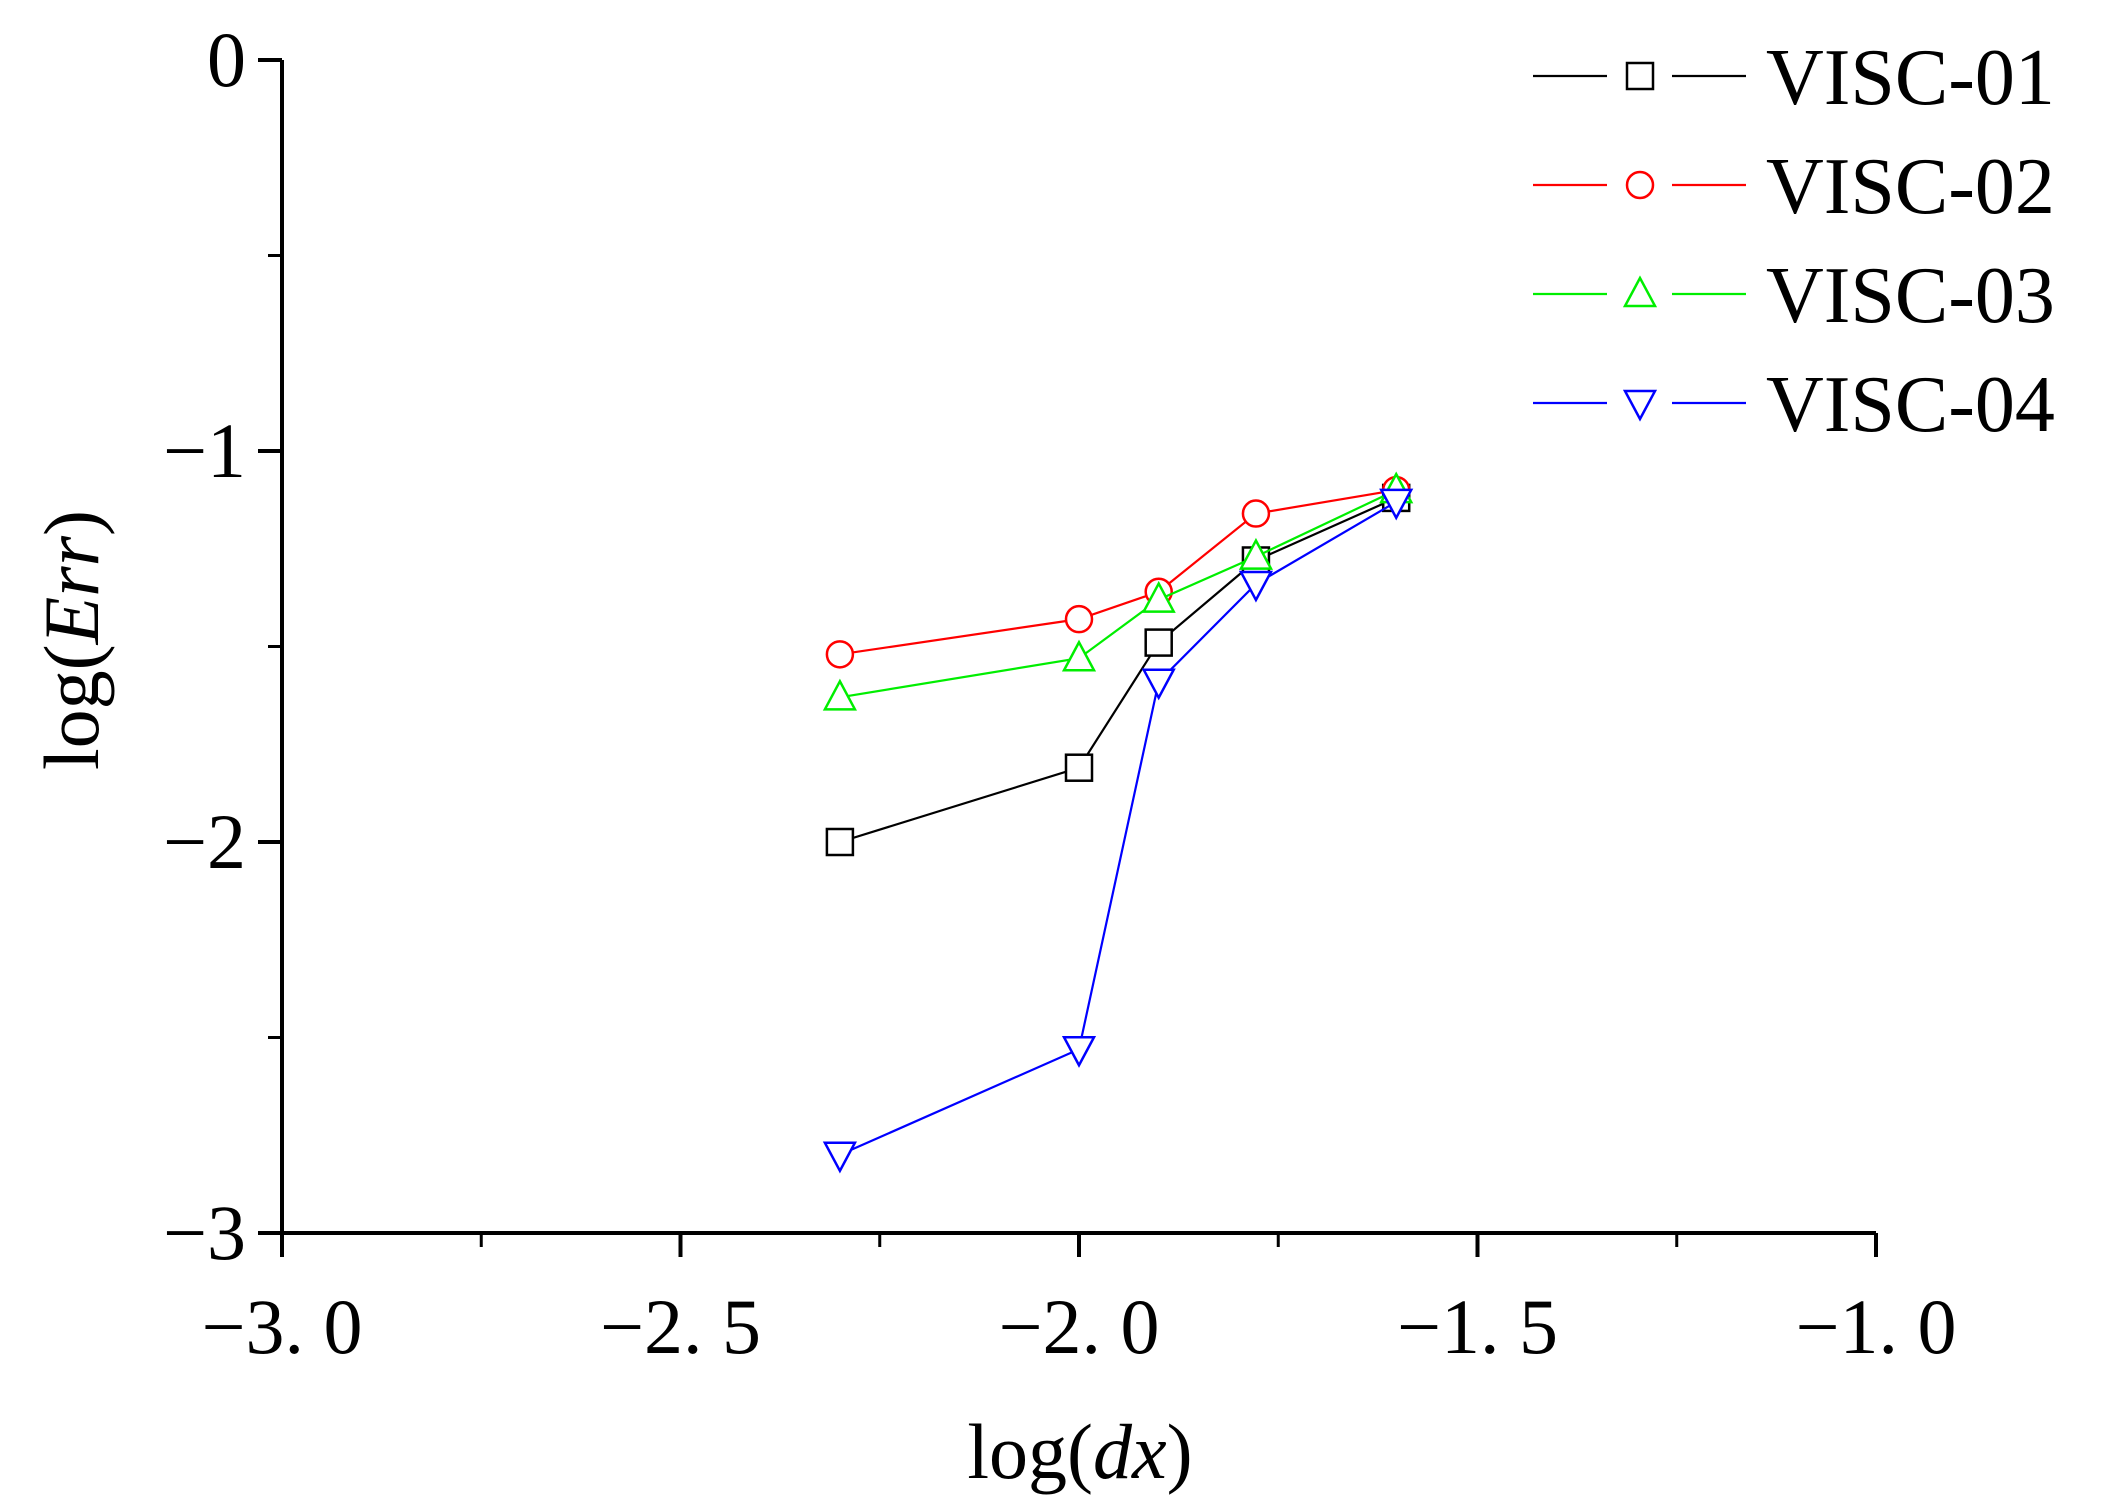  I want to click on legend-label: VISC-01, so click(1910, 78).